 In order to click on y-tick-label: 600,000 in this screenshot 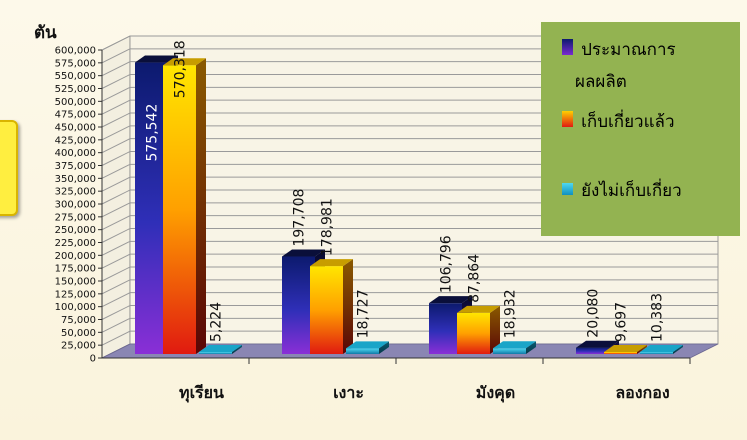, I will do `click(75, 51)`.